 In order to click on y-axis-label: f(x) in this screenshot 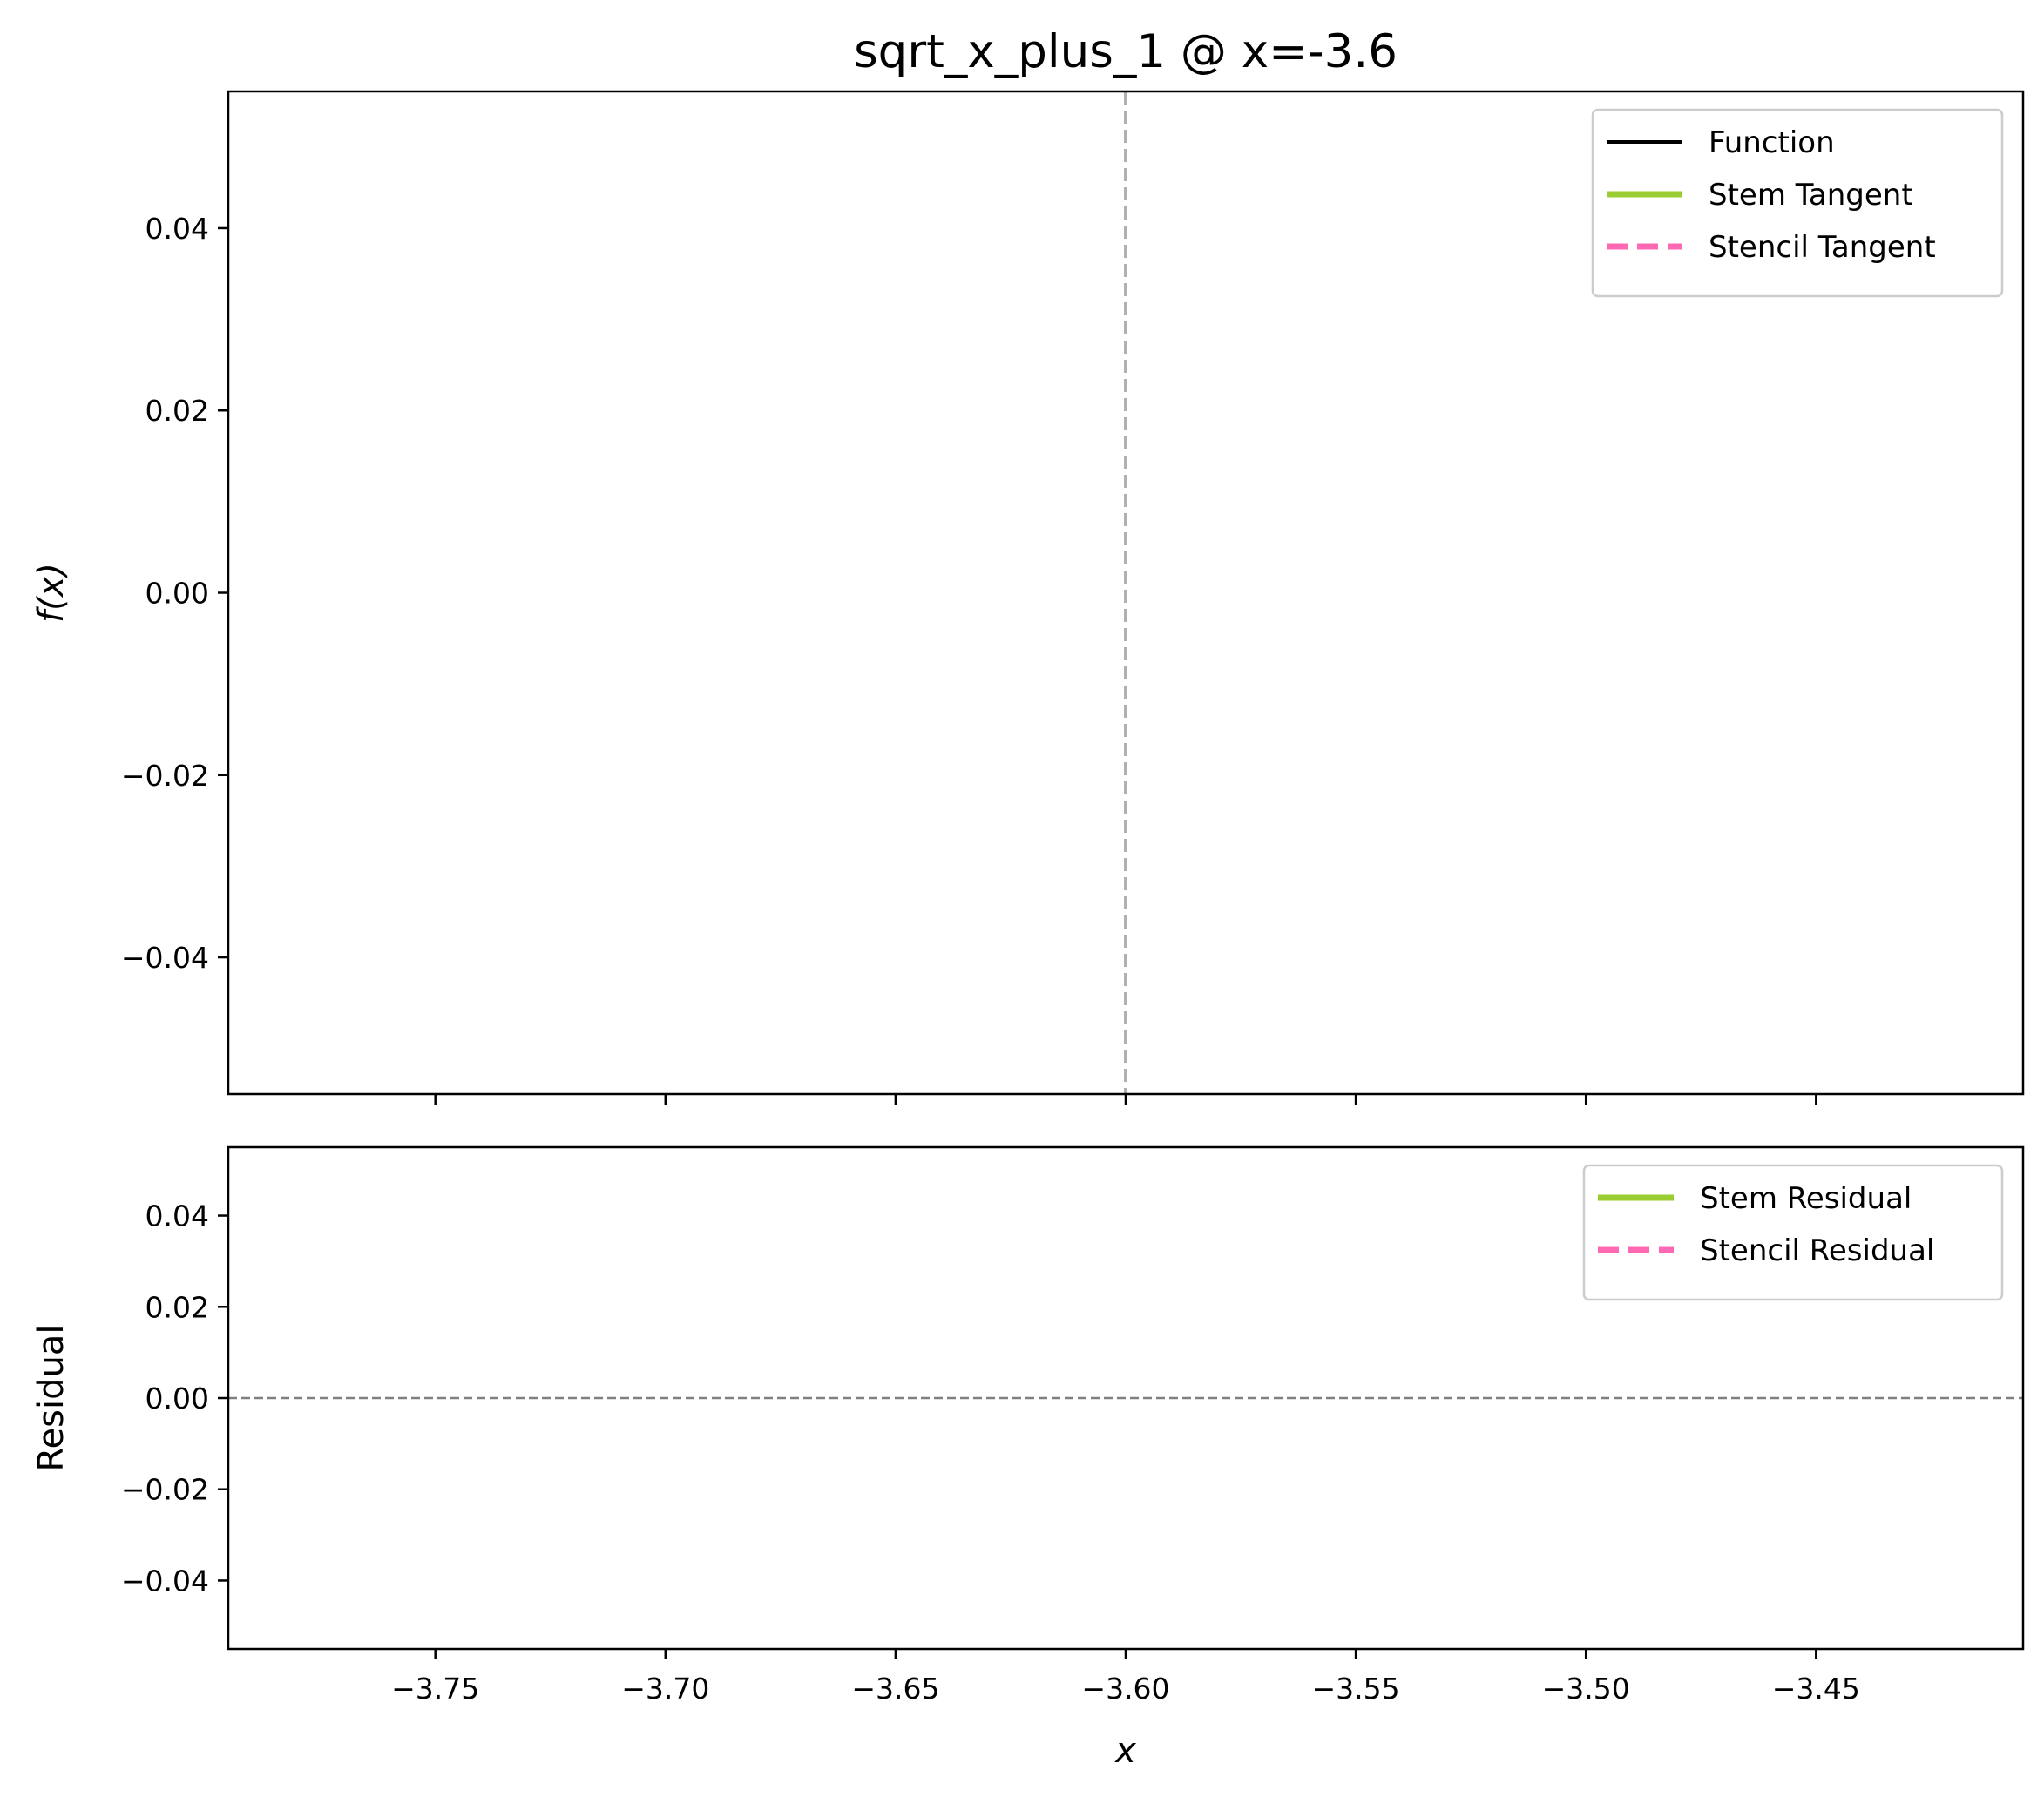, I will do `click(51, 593)`.